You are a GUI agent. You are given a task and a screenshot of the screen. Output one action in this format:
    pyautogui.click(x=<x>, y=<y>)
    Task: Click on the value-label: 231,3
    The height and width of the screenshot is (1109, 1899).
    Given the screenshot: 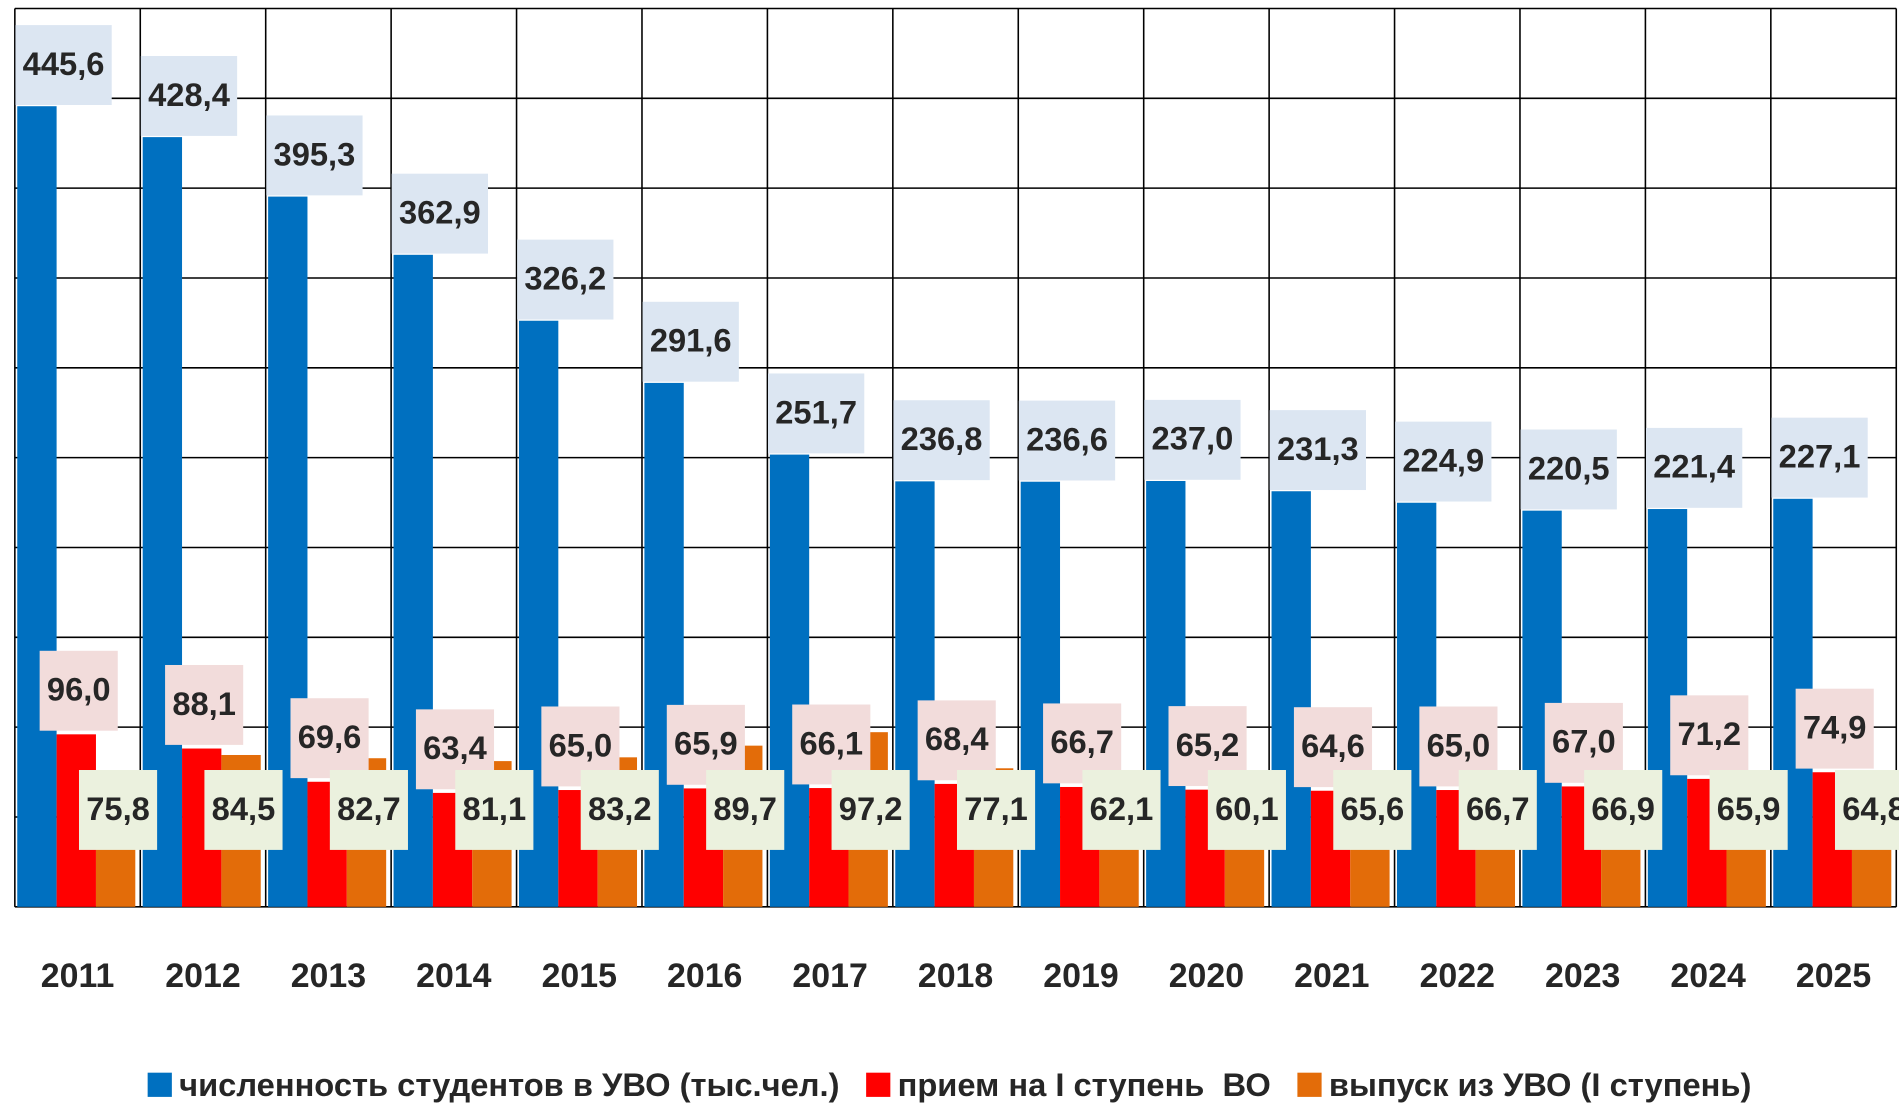 What is the action you would take?
    pyautogui.click(x=1318, y=448)
    